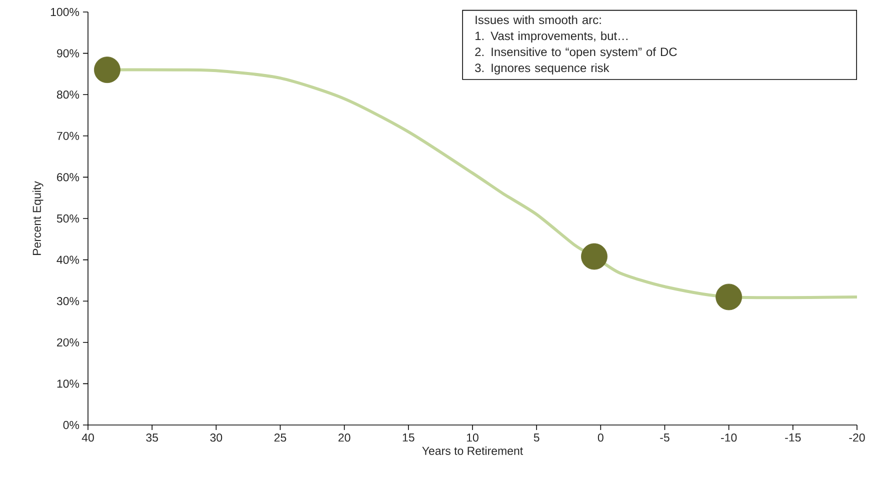 The width and height of the screenshot is (872, 482). I want to click on y-tick-label: 30%, so click(68, 301).